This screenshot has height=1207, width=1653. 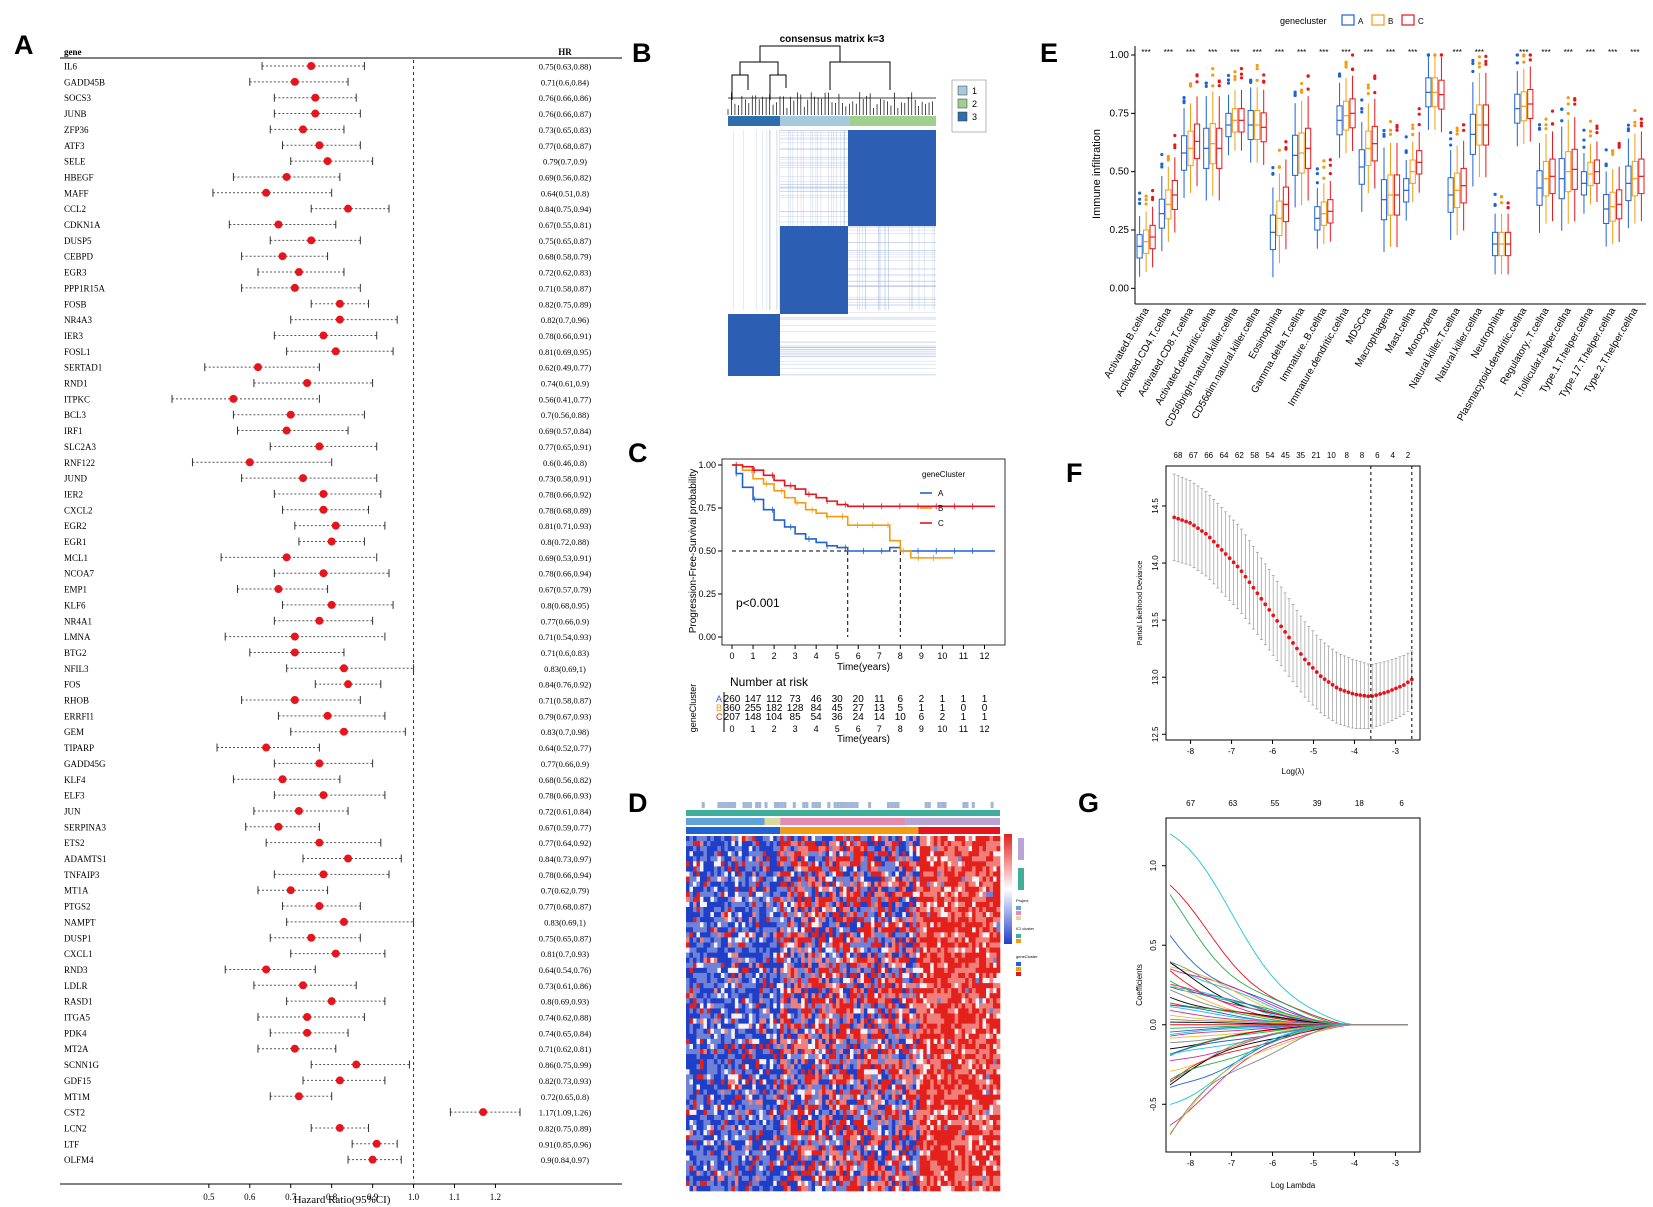 What do you see at coordinates (857, 205) in the screenshot?
I see `consensus-matrix: consensus matrix k=3 123` at bounding box center [857, 205].